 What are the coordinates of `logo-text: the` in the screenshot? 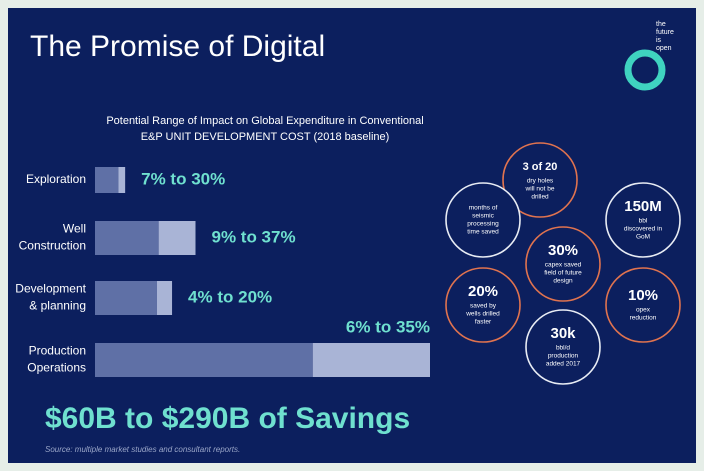 It's located at (661, 24).